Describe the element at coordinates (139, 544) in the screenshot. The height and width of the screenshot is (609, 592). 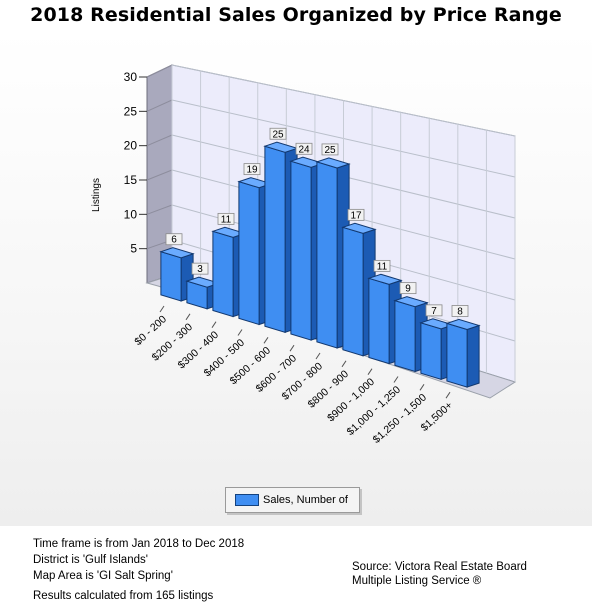
I see `info-timeframe: Time frame is from Jan 2018 to Dec 2018` at that location.